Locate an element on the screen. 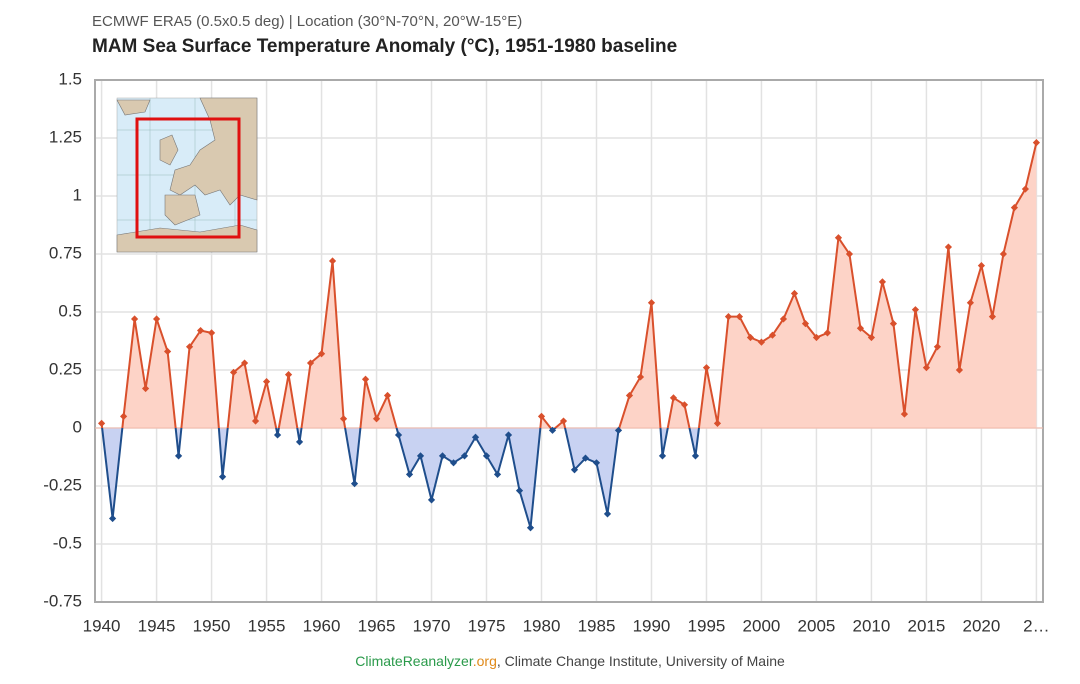 The image size is (1080, 684). y-tick-label: 0.75 is located at coordinates (65, 252).